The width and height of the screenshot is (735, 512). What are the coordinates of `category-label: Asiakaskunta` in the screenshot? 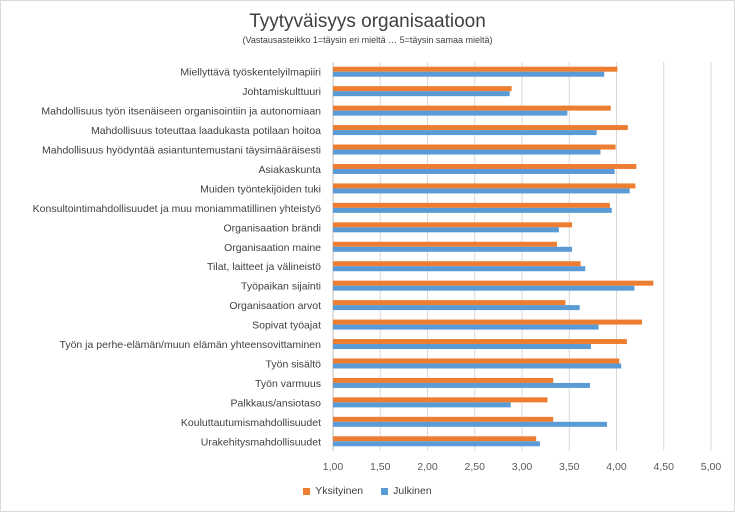 It's located at (290, 170).